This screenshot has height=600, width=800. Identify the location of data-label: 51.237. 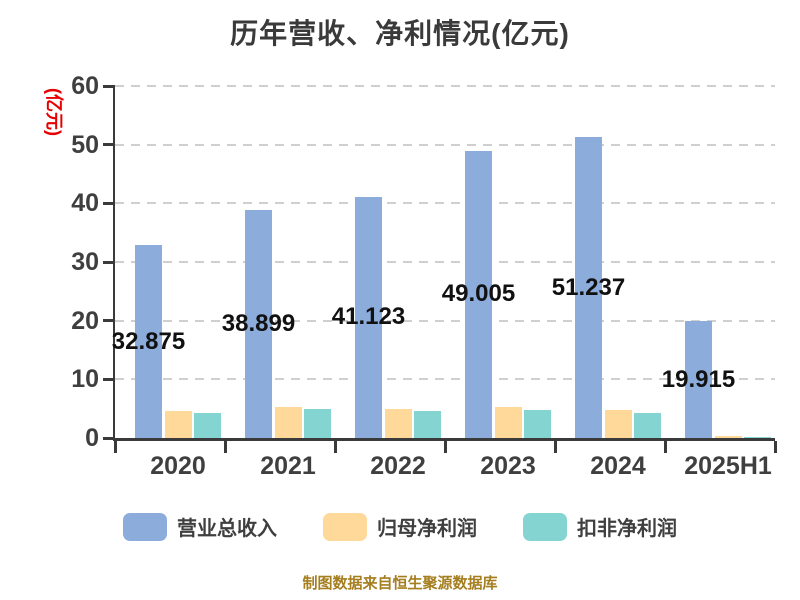
(588, 287).